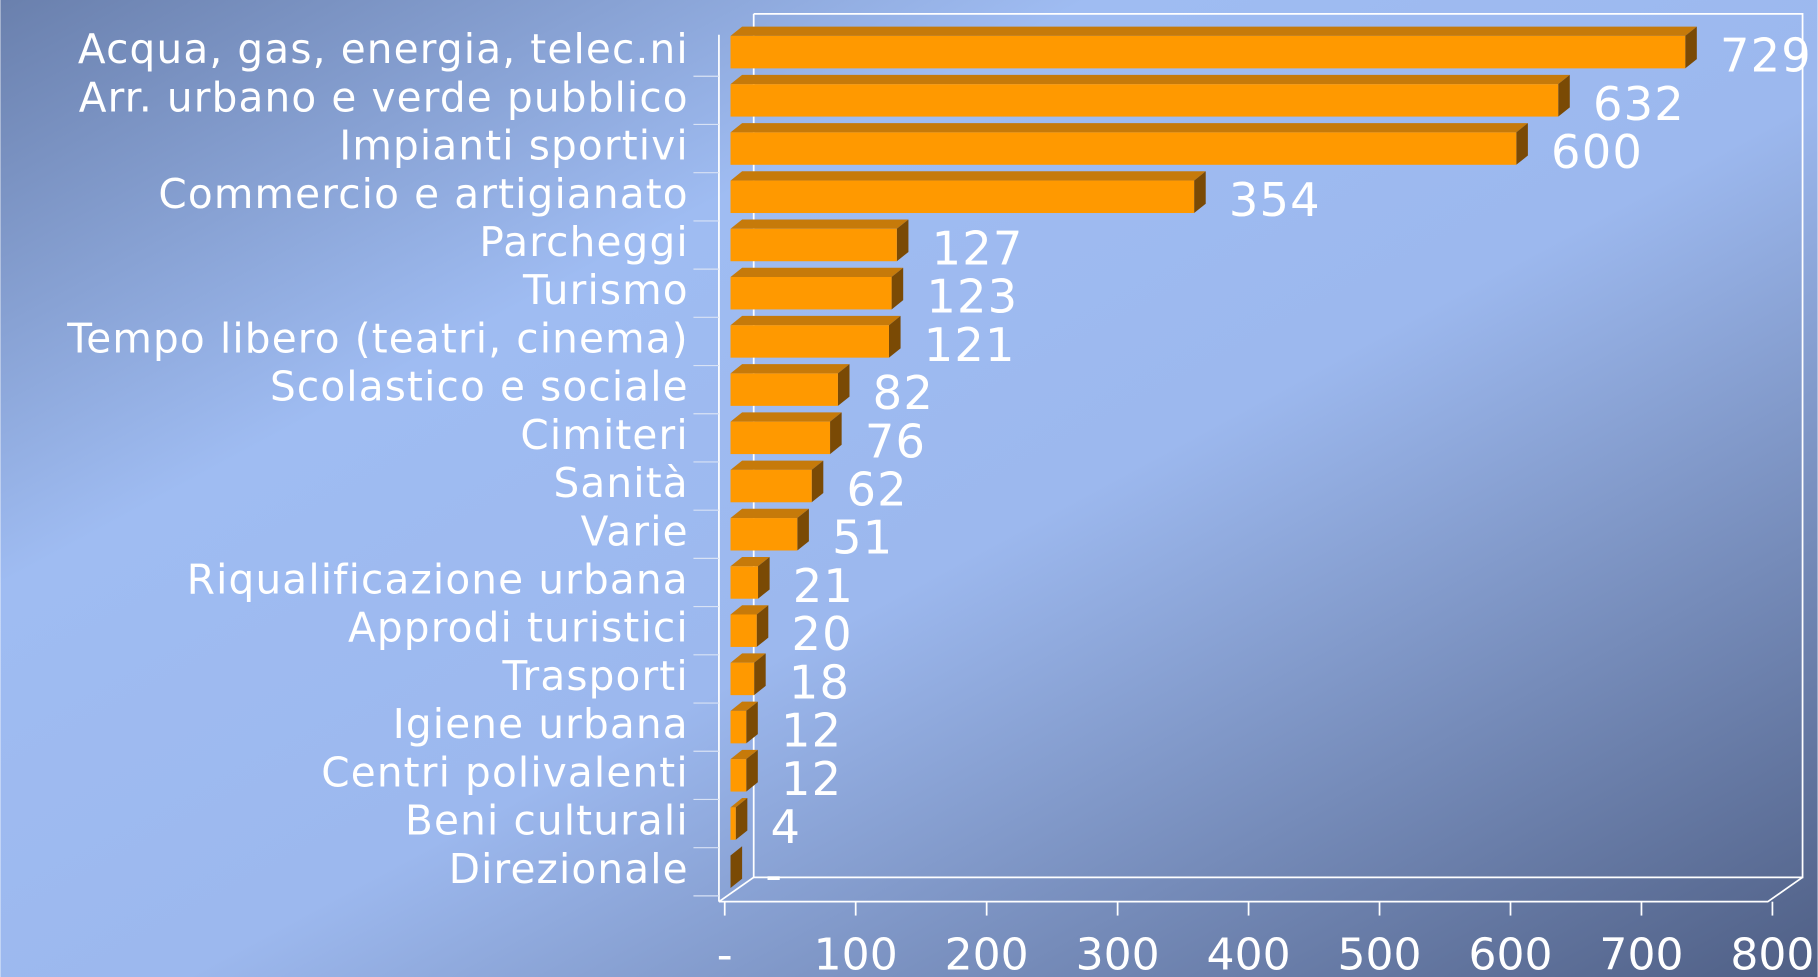  Describe the element at coordinates (987, 953) in the screenshot. I see `x-tick-label: 200` at that location.